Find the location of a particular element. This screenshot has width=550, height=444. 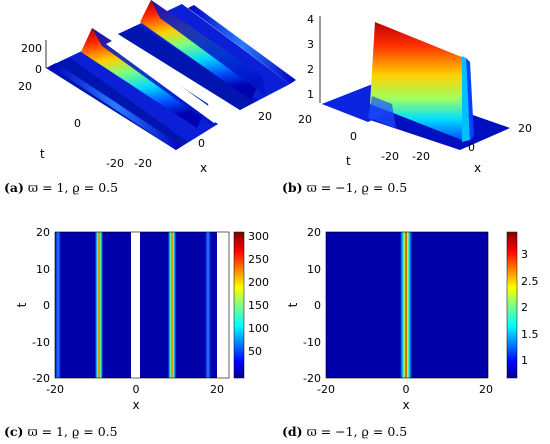

panel-b-z-tick-2: 2 is located at coordinates (310, 69).